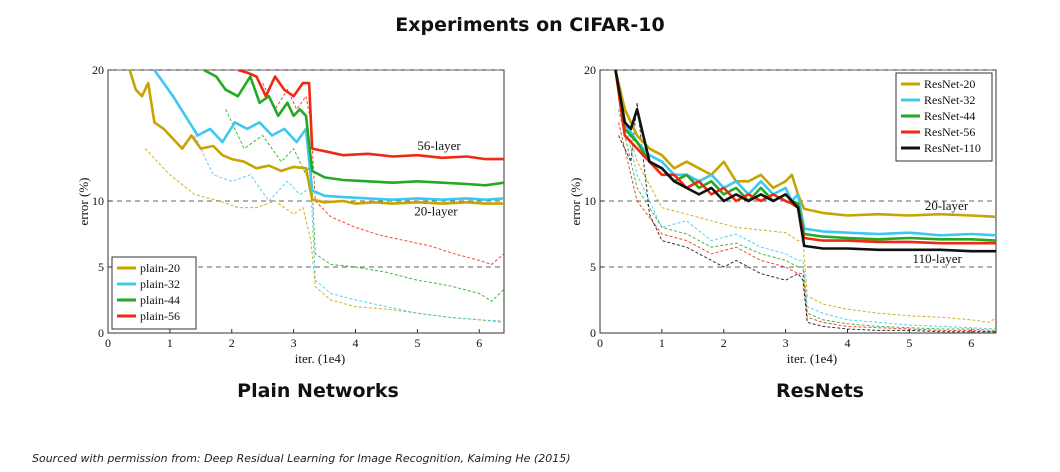 The width and height of the screenshot is (1060, 472). Describe the element at coordinates (819, 391) in the screenshot. I see `resnets-caption: ResNets` at that location.